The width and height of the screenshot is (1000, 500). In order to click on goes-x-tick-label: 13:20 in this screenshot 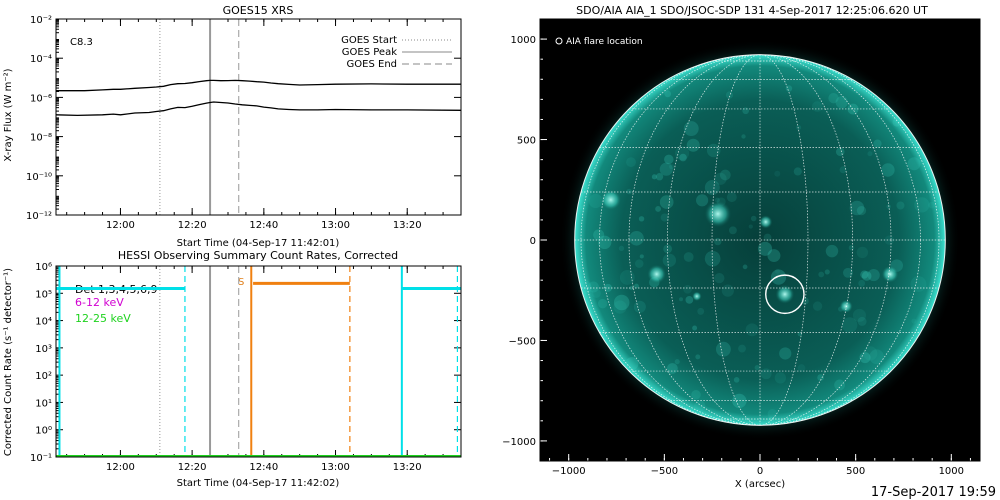, I will do `click(407, 225)`.